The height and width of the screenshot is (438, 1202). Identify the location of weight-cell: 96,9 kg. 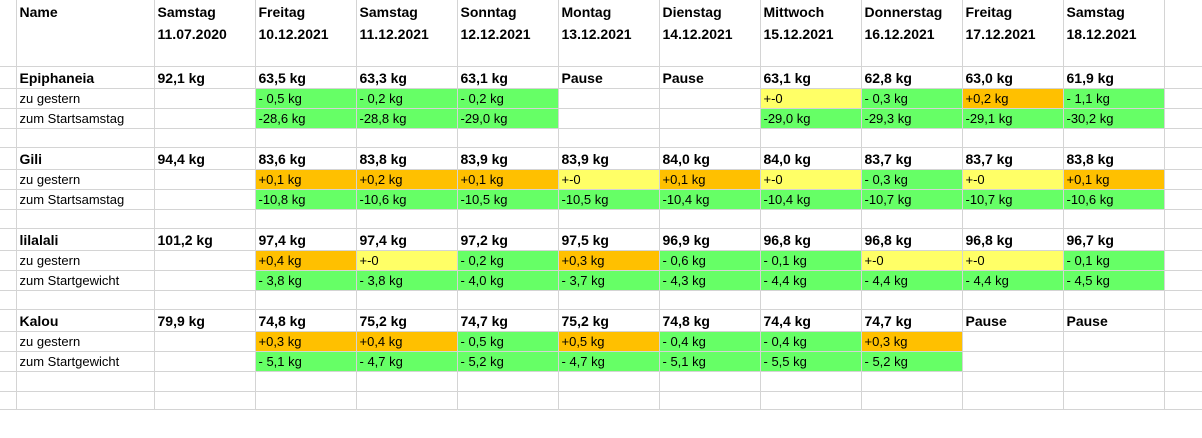
(710, 239).